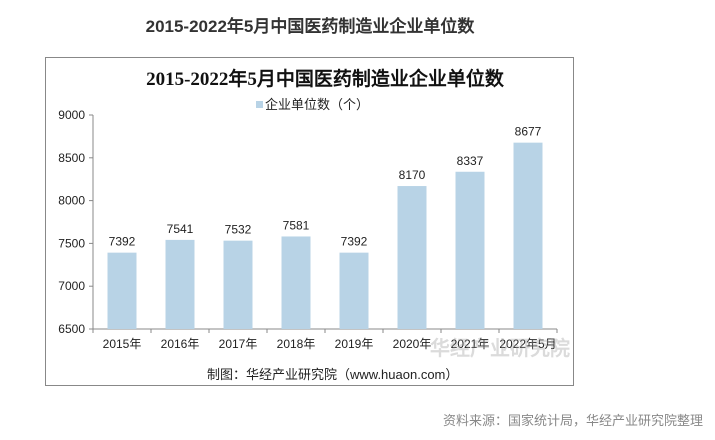 This screenshot has width=715, height=440. What do you see at coordinates (528, 132) in the screenshot?
I see `data-label: 8677` at bounding box center [528, 132].